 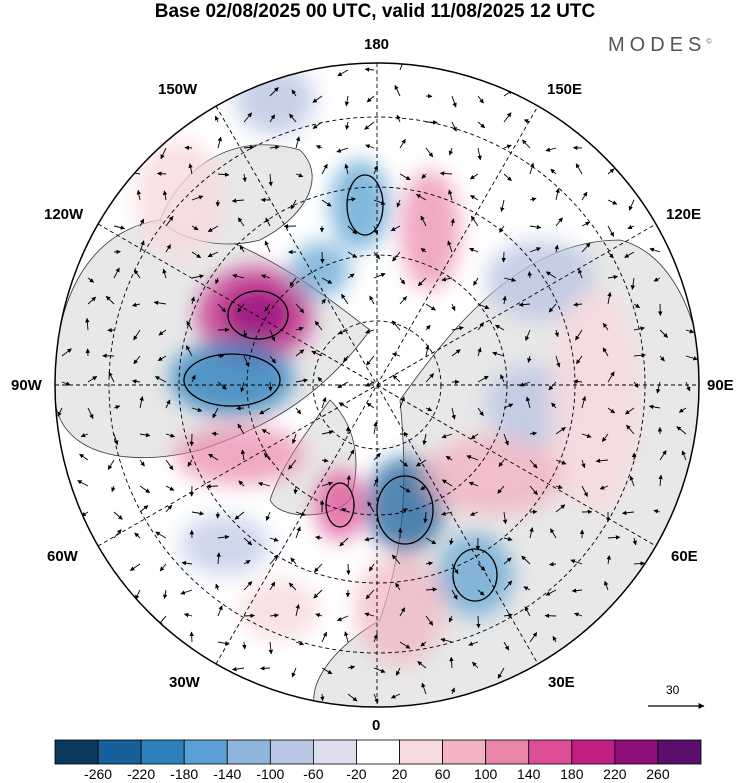 I want to click on lon-label-90e: 90E, so click(x=720, y=385).